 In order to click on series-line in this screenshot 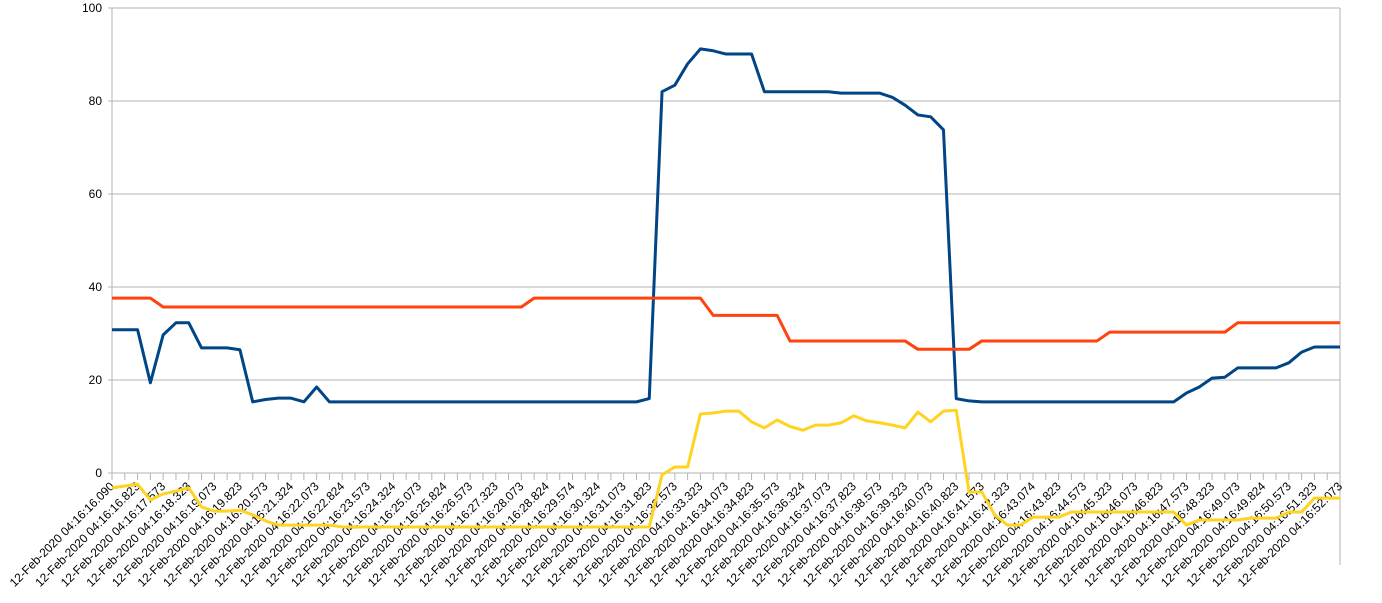, I will do `click(726, 323)`.